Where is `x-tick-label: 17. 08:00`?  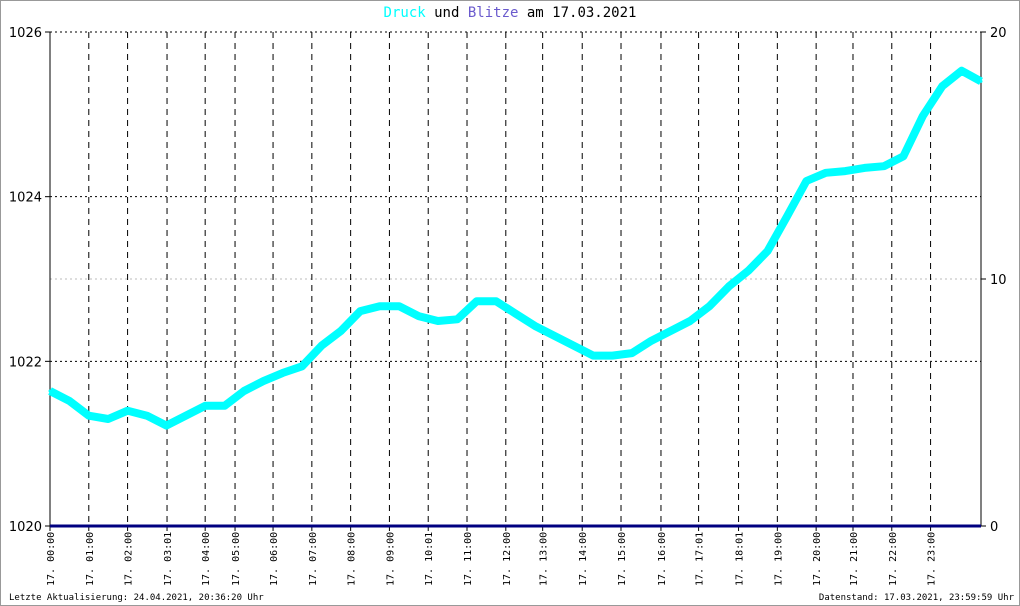 x-tick-label: 17. 08:00 is located at coordinates (352, 559).